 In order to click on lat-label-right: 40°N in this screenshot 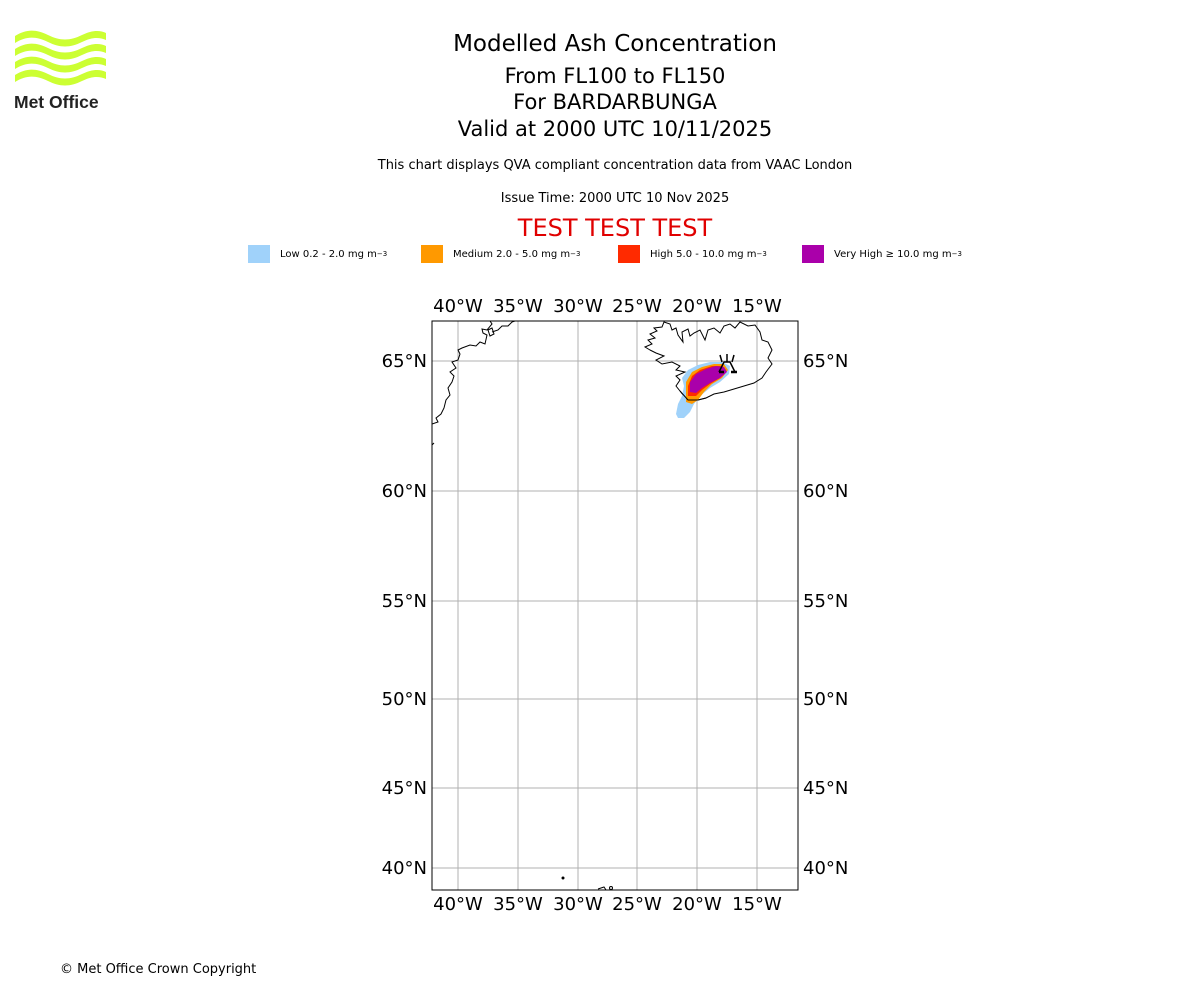, I will do `click(825, 868)`.